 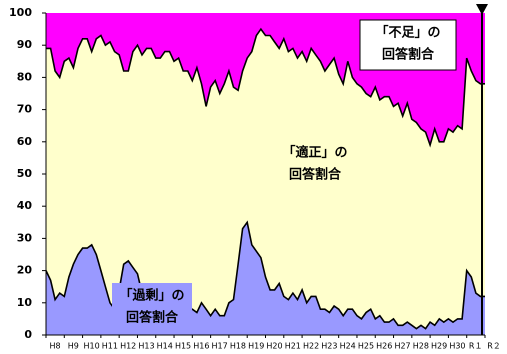 I want to click on x-tick-label: H26, so click(x=384, y=346).